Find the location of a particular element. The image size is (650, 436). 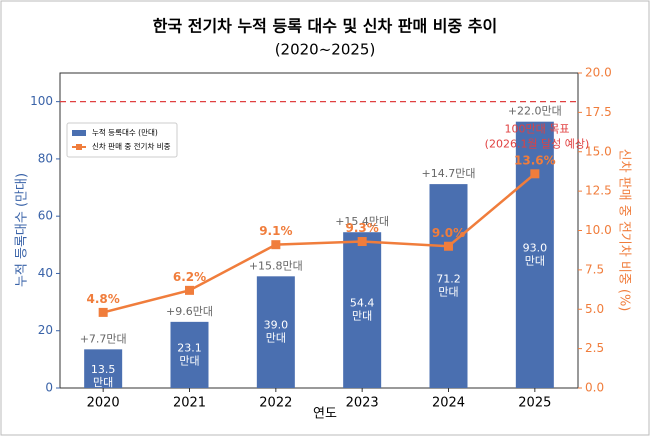

y-tick-label: 40 is located at coordinates (45, 273).